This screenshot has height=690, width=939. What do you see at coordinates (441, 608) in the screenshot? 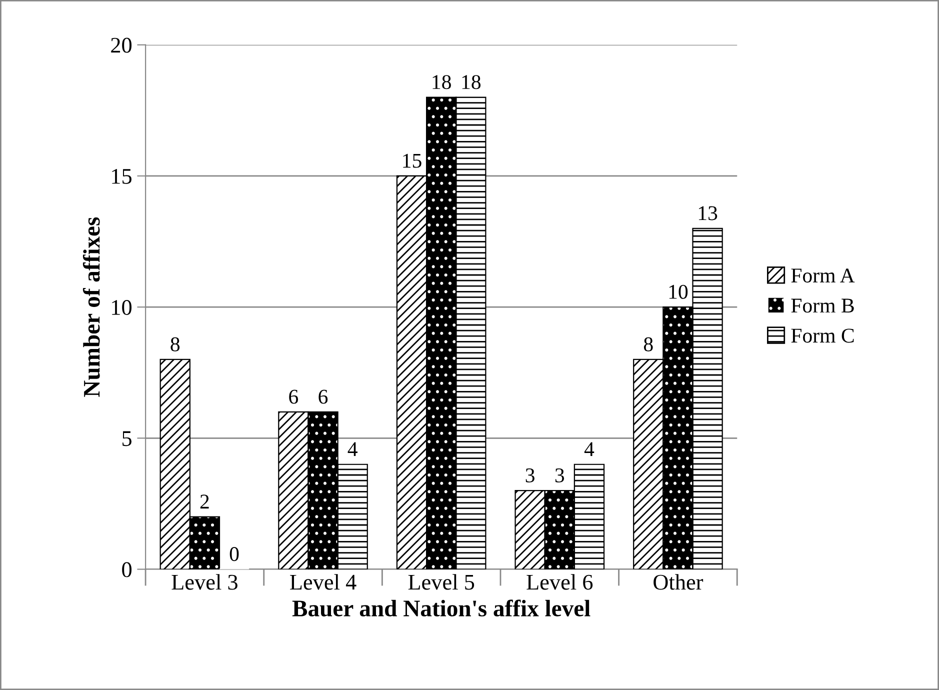
I see `x-axis-title: Bauer and Nation's affix level` at bounding box center [441, 608].